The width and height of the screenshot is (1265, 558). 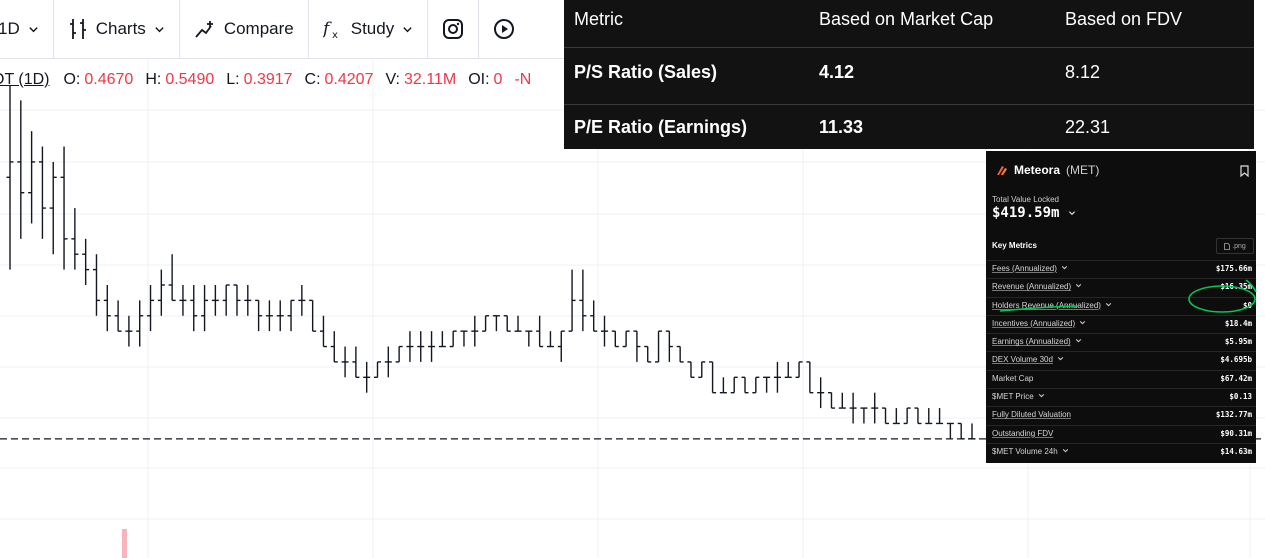 What do you see at coordinates (1240, 397) in the screenshot?
I see `metric-row-value: $0.13` at bounding box center [1240, 397].